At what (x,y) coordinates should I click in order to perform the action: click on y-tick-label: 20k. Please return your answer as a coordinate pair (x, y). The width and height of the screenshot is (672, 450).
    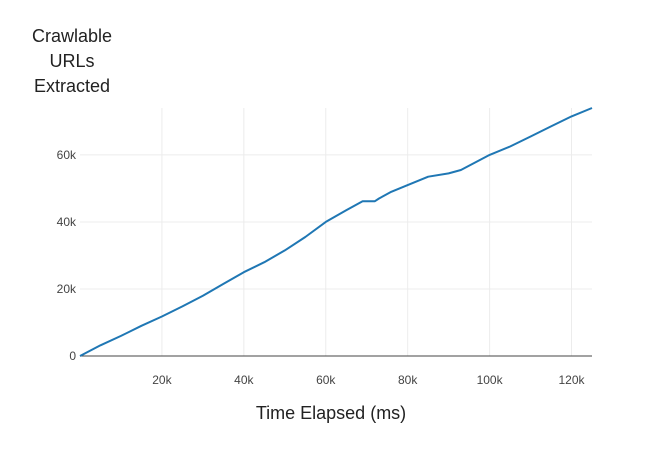
    Looking at the image, I should click on (67, 289).